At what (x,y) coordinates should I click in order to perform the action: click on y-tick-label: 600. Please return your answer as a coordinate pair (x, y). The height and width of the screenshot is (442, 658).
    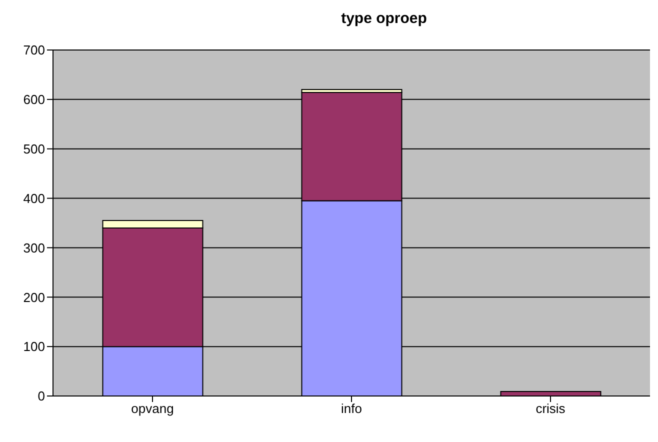
    Looking at the image, I should click on (34, 100).